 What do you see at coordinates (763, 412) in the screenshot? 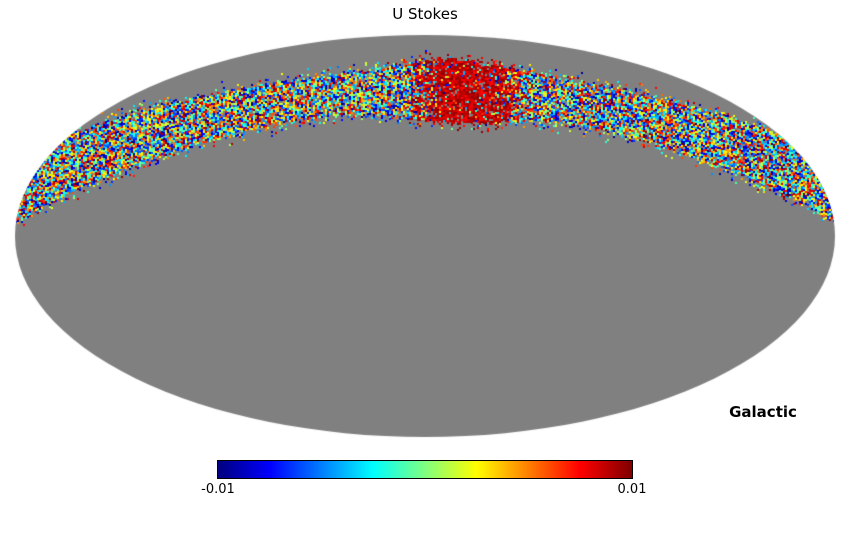
I see `coordinate-system-label: Galactic` at bounding box center [763, 412].